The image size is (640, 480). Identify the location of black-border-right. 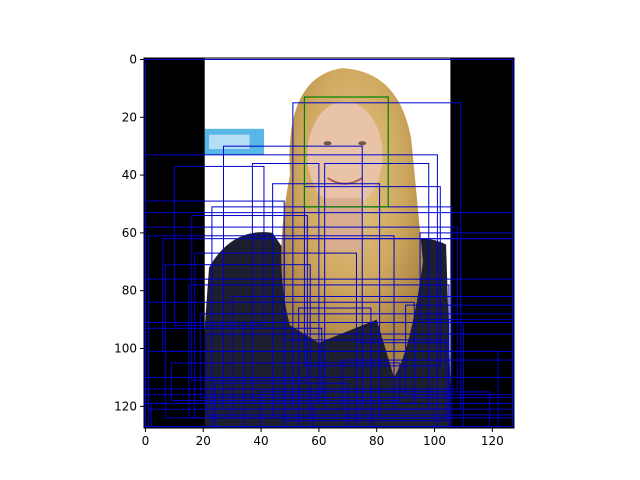
(482, 243).